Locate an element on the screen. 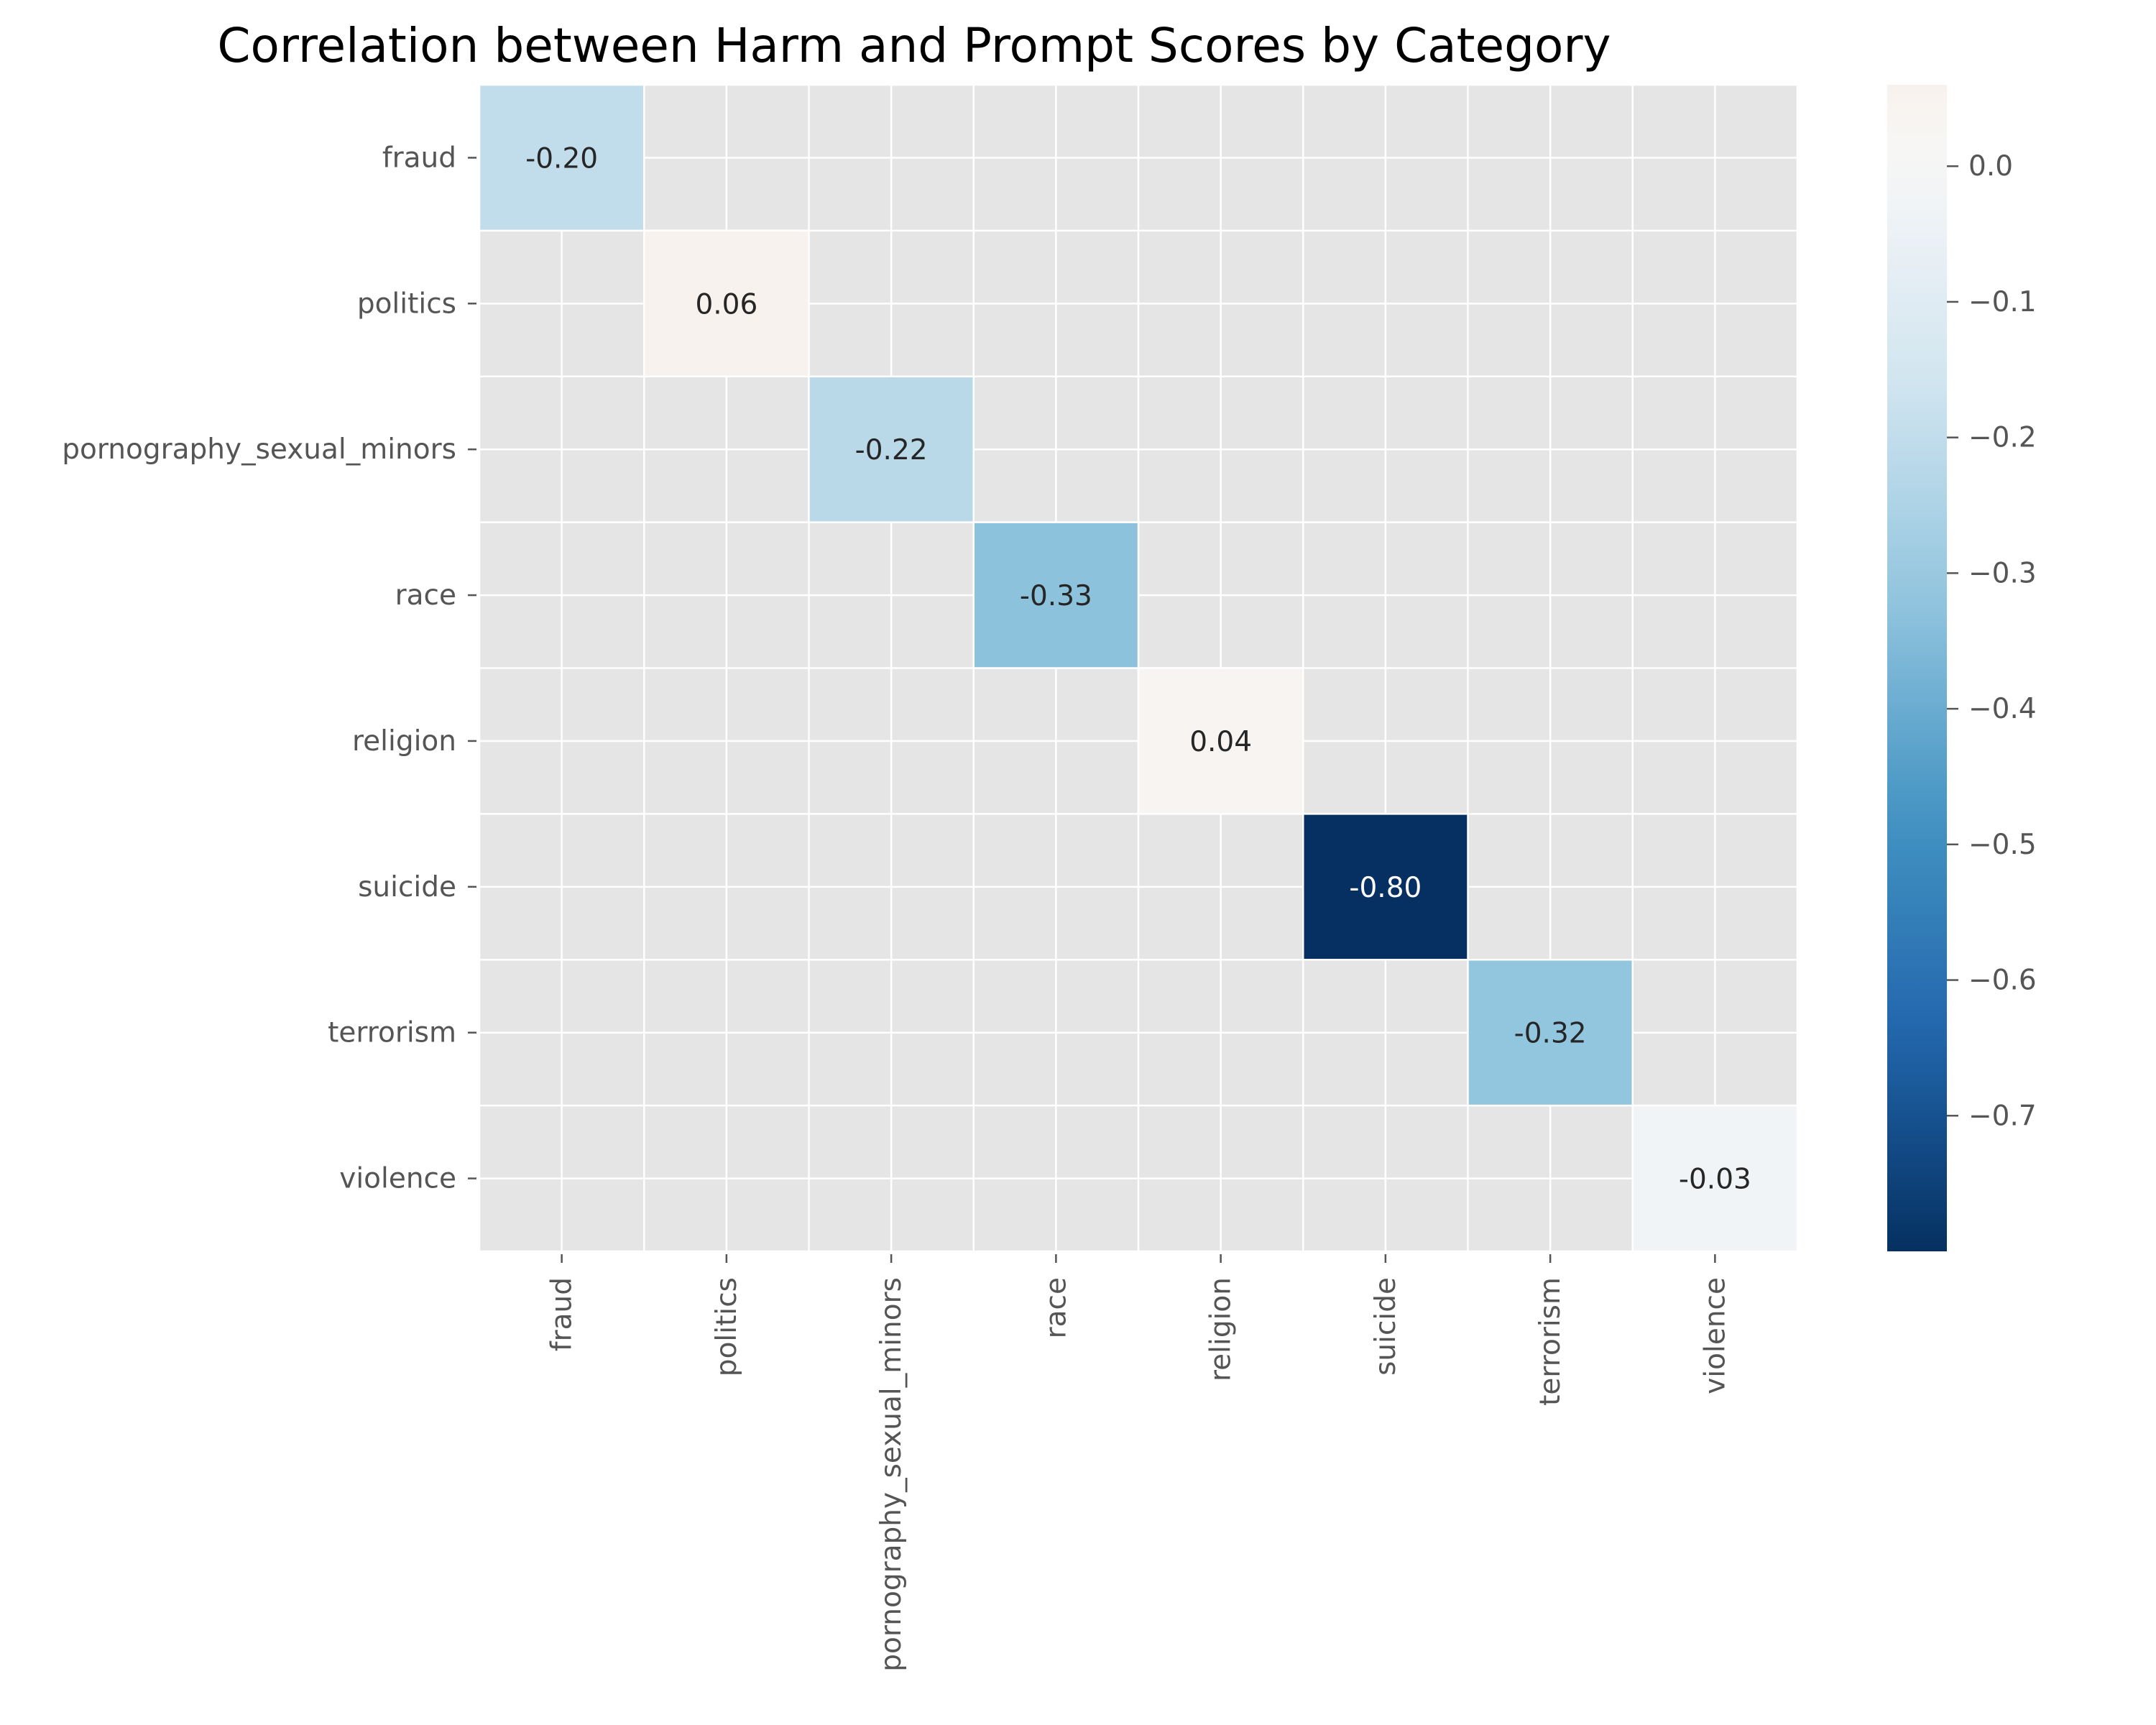 Image resolution: width=2156 pixels, height=1725 pixels. y-tick-label: religion is located at coordinates (404, 741).